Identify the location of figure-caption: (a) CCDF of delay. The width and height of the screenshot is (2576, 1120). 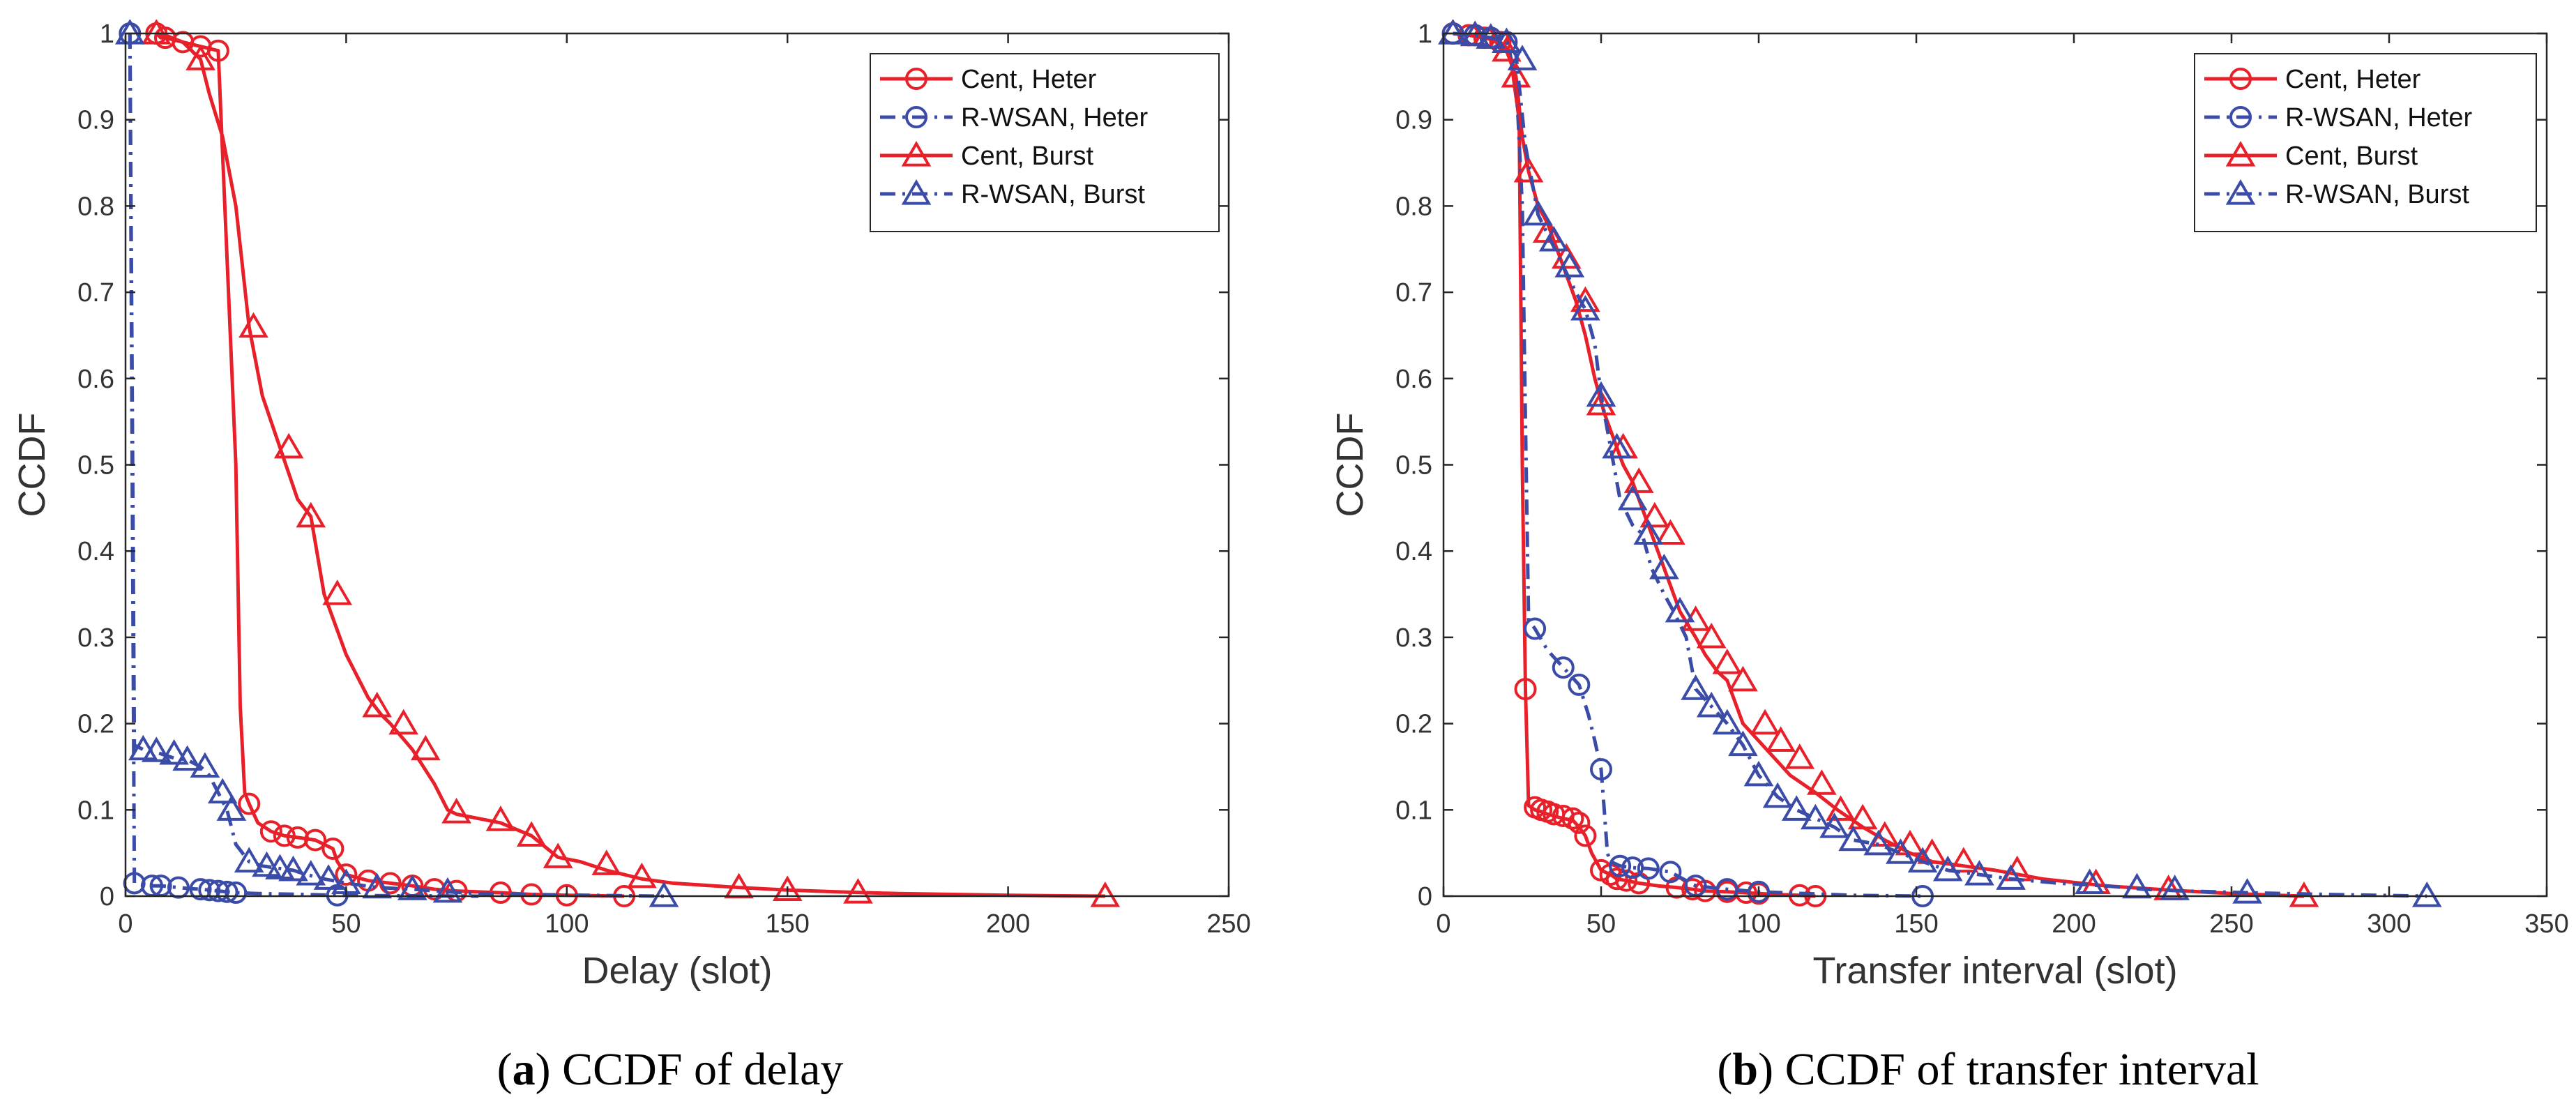
(670, 1069).